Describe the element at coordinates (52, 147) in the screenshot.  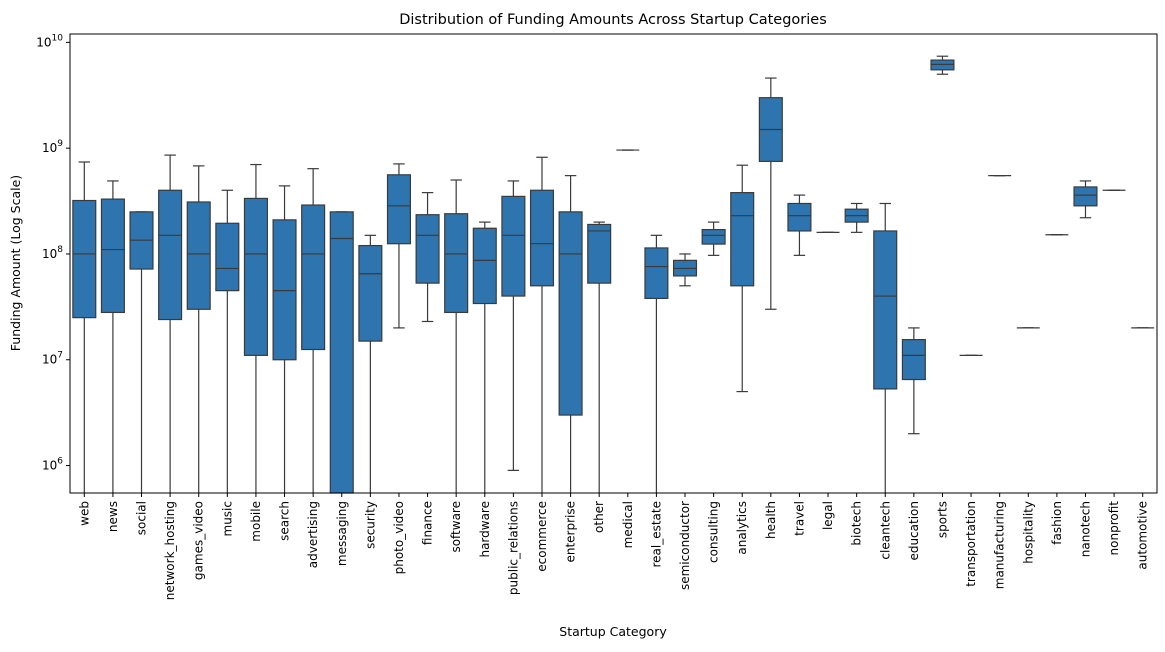
I see `y-tick-label: 10⁹` at that location.